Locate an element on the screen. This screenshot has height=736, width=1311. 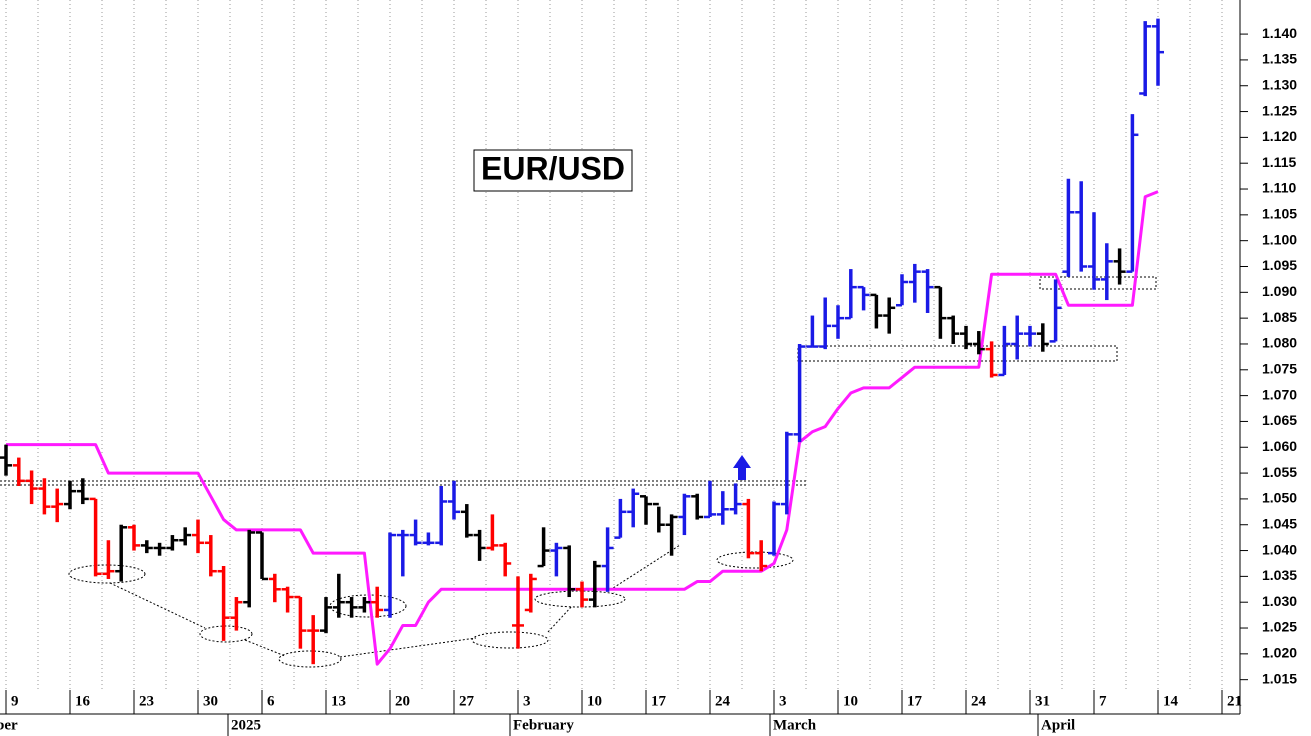
y-tick-label: 1.055 is located at coordinates (1279, 472).